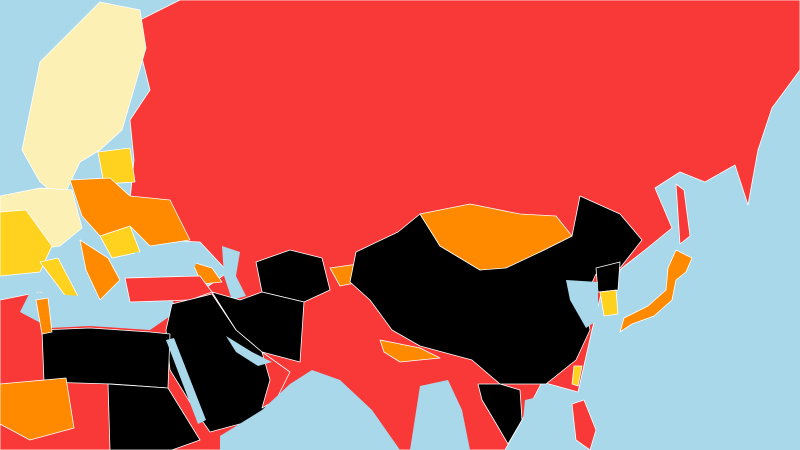 This screenshot has height=450, width=800. Describe the element at coordinates (234, 273) in the screenshot. I see `caspian-sea` at that location.